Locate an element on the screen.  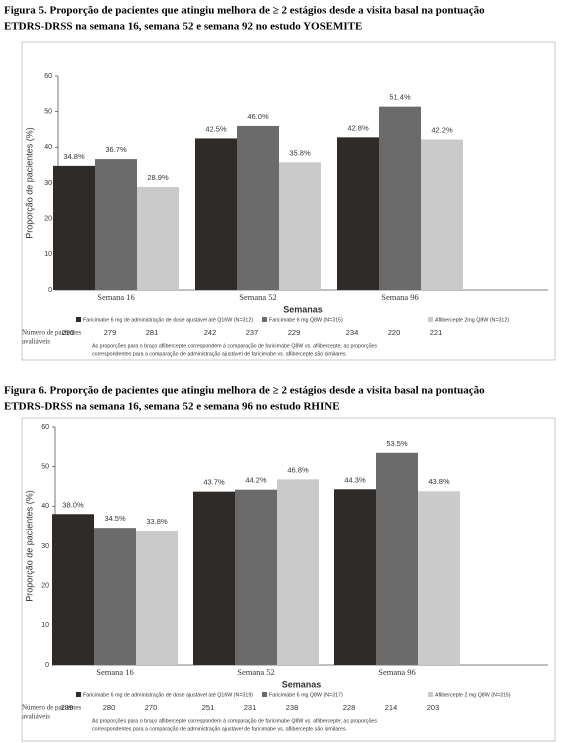
patients-count: 214 is located at coordinates (391, 707).